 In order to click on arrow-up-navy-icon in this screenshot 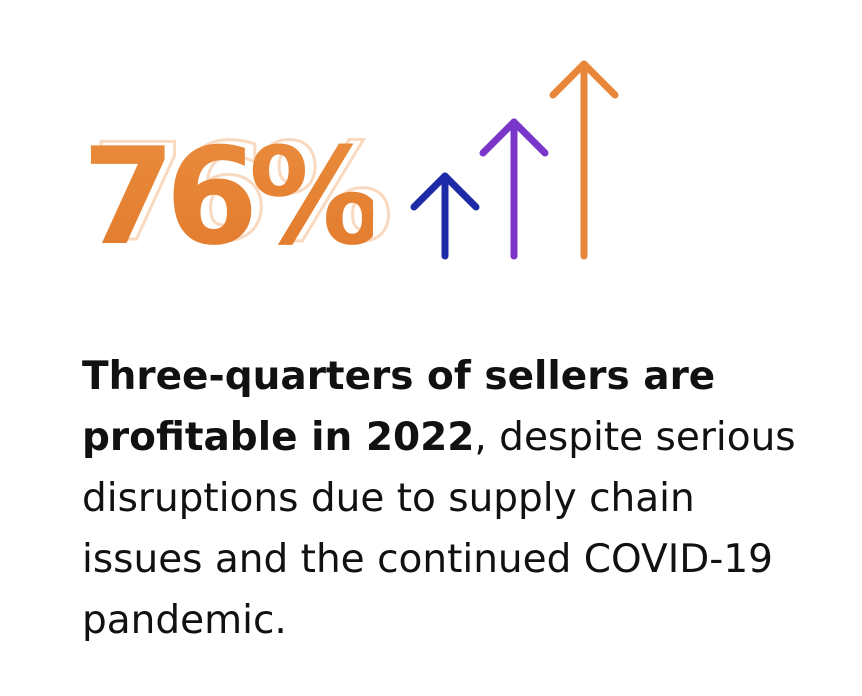, I will do `click(445, 216)`.